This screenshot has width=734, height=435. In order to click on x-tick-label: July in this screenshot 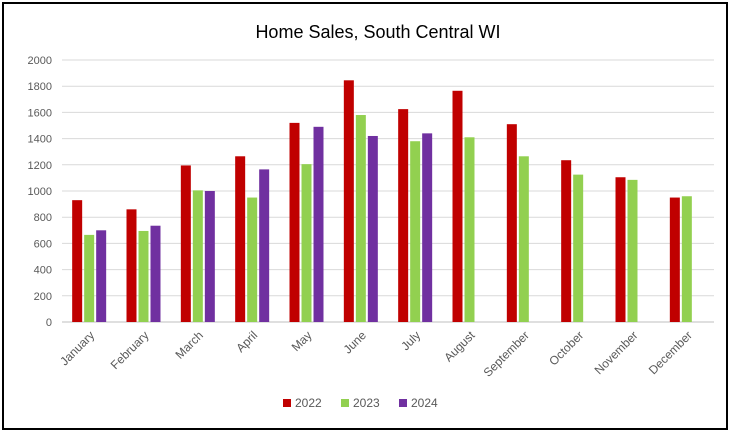, I will do `click(410, 340)`.